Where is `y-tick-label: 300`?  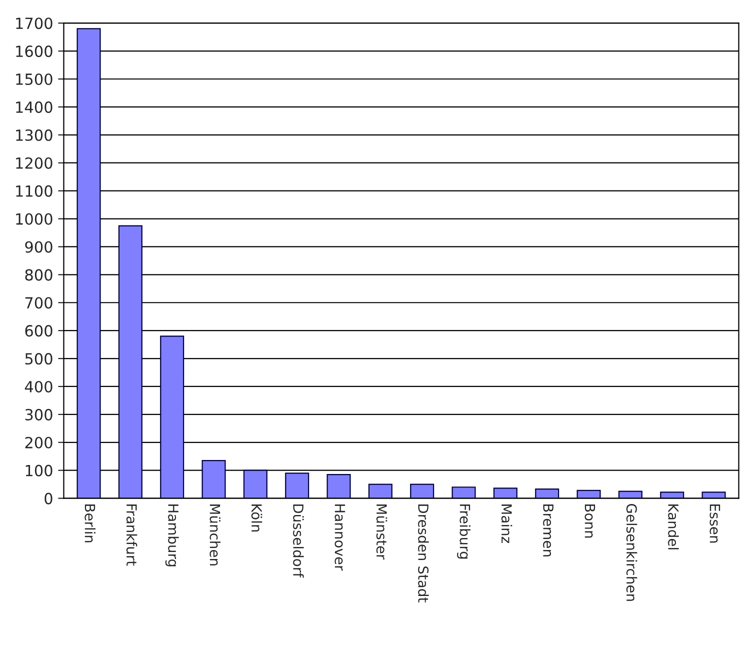
y-tick-label: 300 is located at coordinates (38, 414).